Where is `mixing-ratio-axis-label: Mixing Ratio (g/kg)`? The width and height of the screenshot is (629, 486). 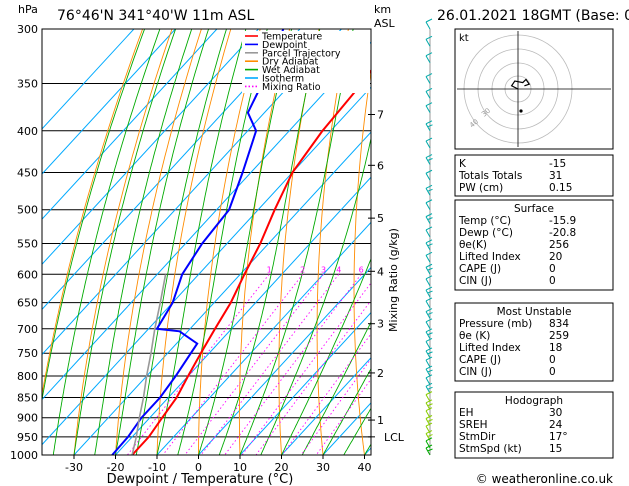
mixing-ratio-axis-label: Mixing Ratio (g/kg) is located at coordinates (393, 280).